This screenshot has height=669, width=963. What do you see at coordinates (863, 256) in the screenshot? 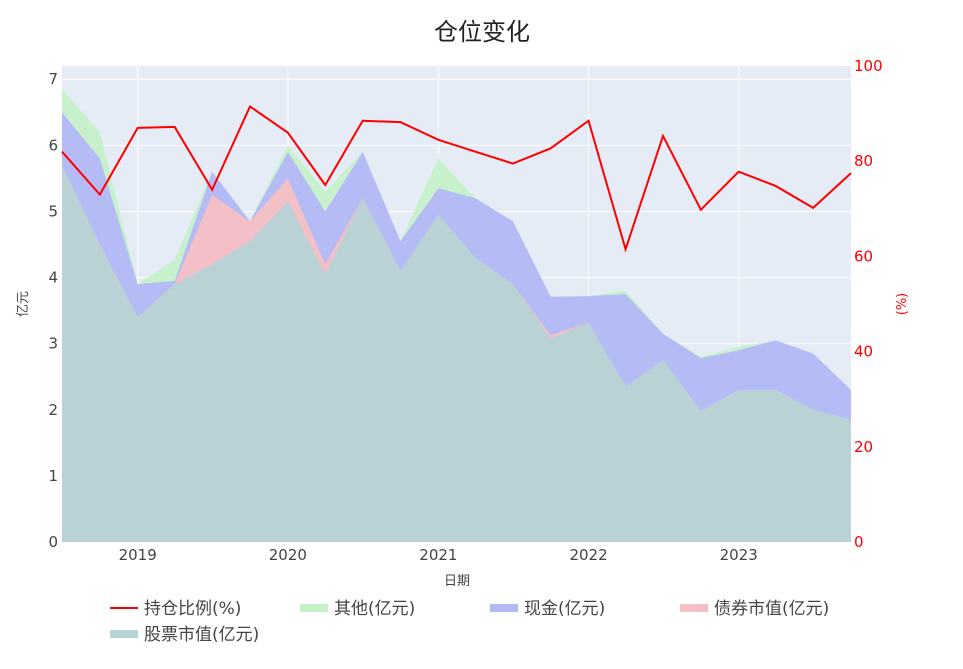
I see `y2-tick-label: 60` at bounding box center [863, 256].